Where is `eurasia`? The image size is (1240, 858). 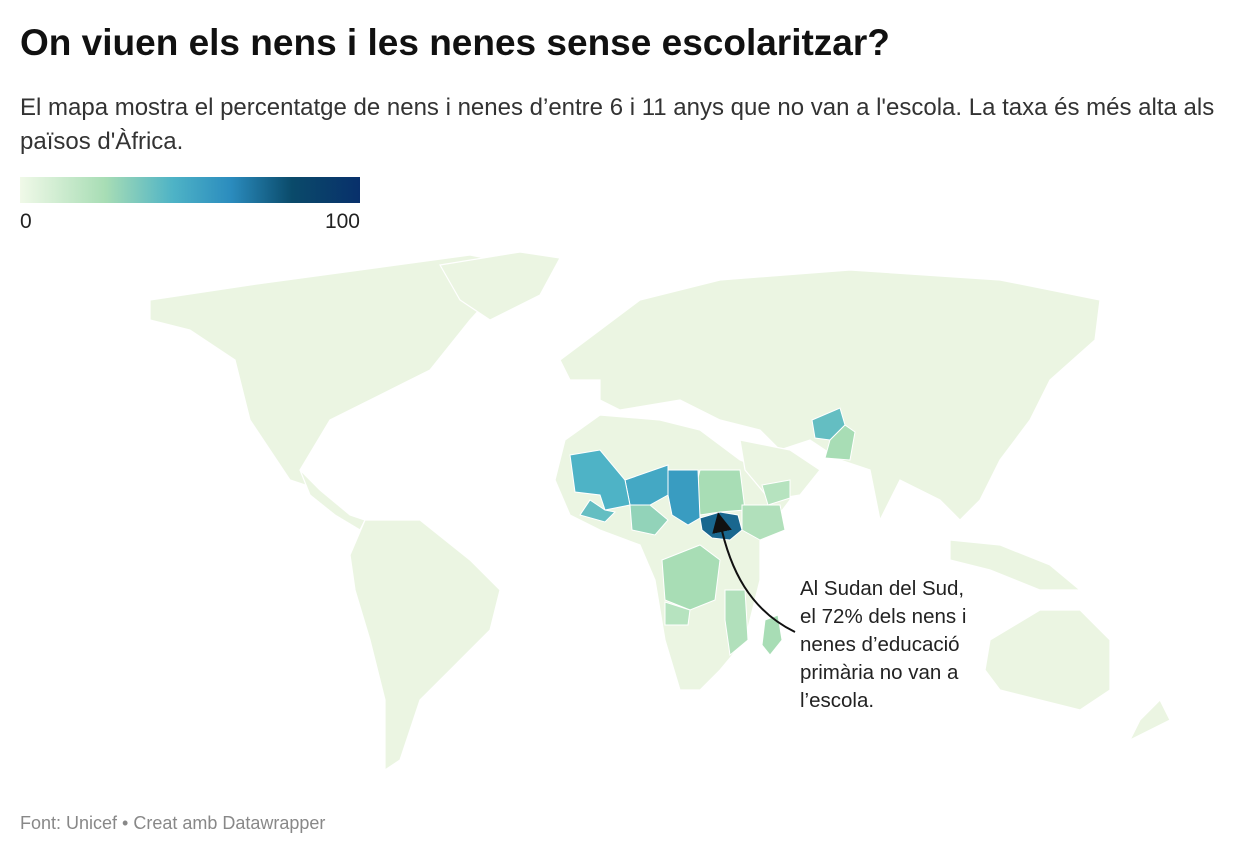 eurasia is located at coordinates (830, 395).